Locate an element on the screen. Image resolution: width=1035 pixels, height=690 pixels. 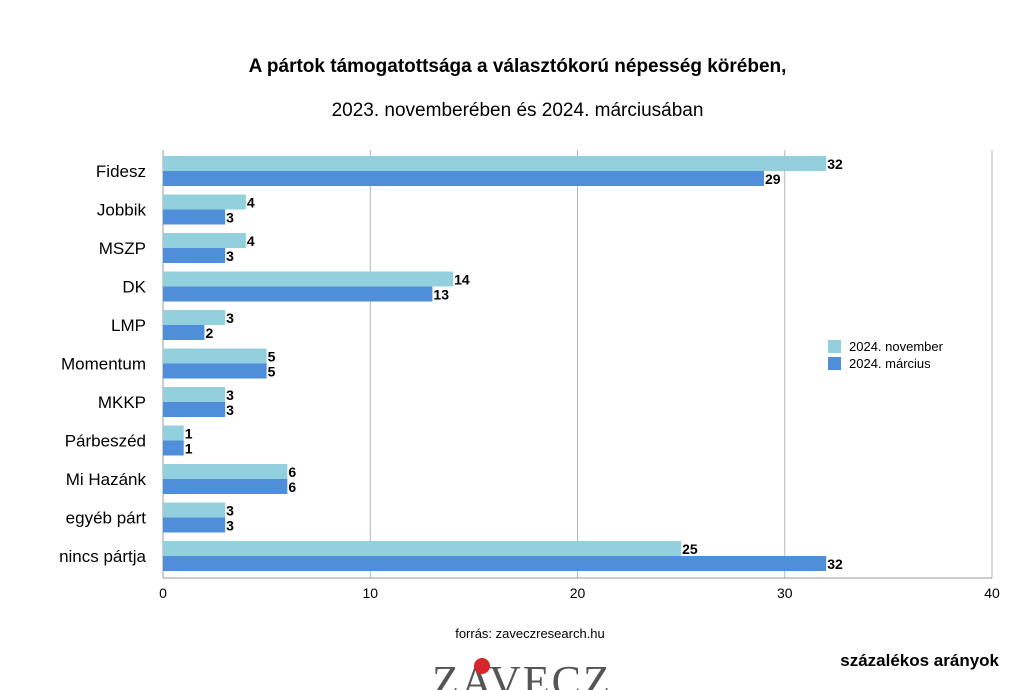
category-label: MKKP is located at coordinates (122, 402).